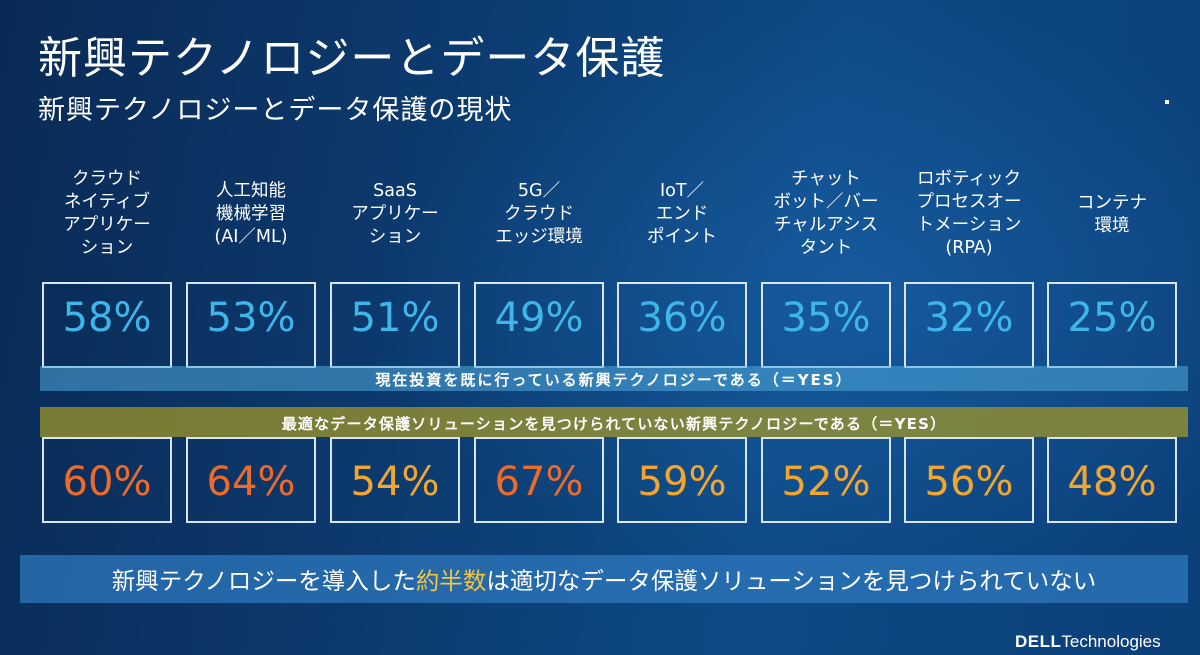  I want to click on investing-percent: 53%, so click(251, 318).